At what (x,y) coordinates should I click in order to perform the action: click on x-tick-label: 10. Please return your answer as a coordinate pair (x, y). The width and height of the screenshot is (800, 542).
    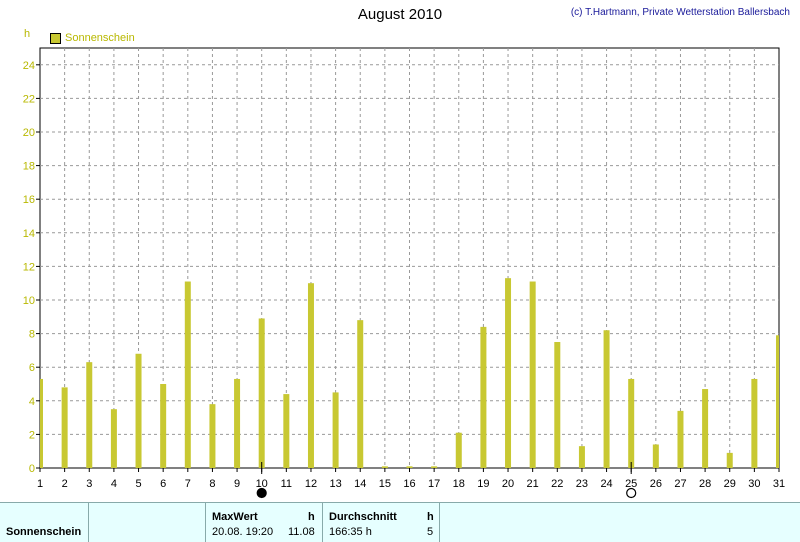
    Looking at the image, I should click on (262, 484).